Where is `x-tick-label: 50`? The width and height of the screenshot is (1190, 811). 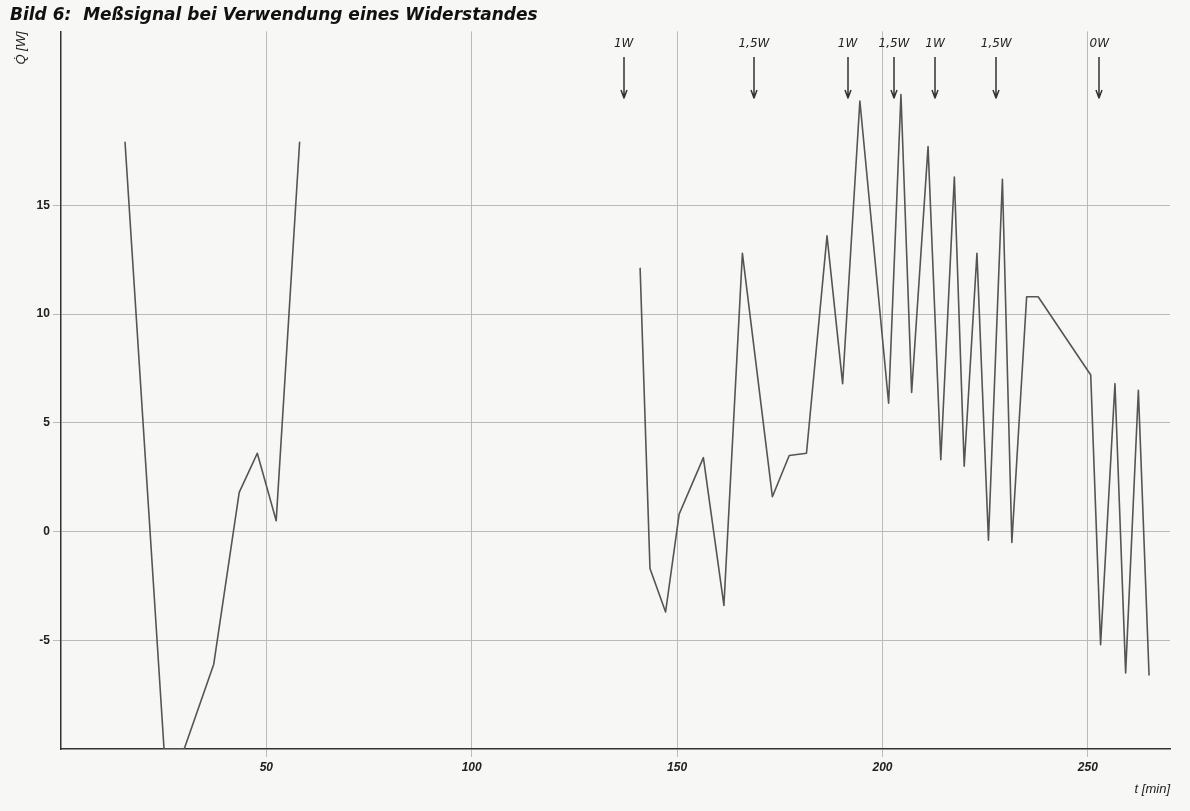 x-tick-label: 50 is located at coordinates (266, 766).